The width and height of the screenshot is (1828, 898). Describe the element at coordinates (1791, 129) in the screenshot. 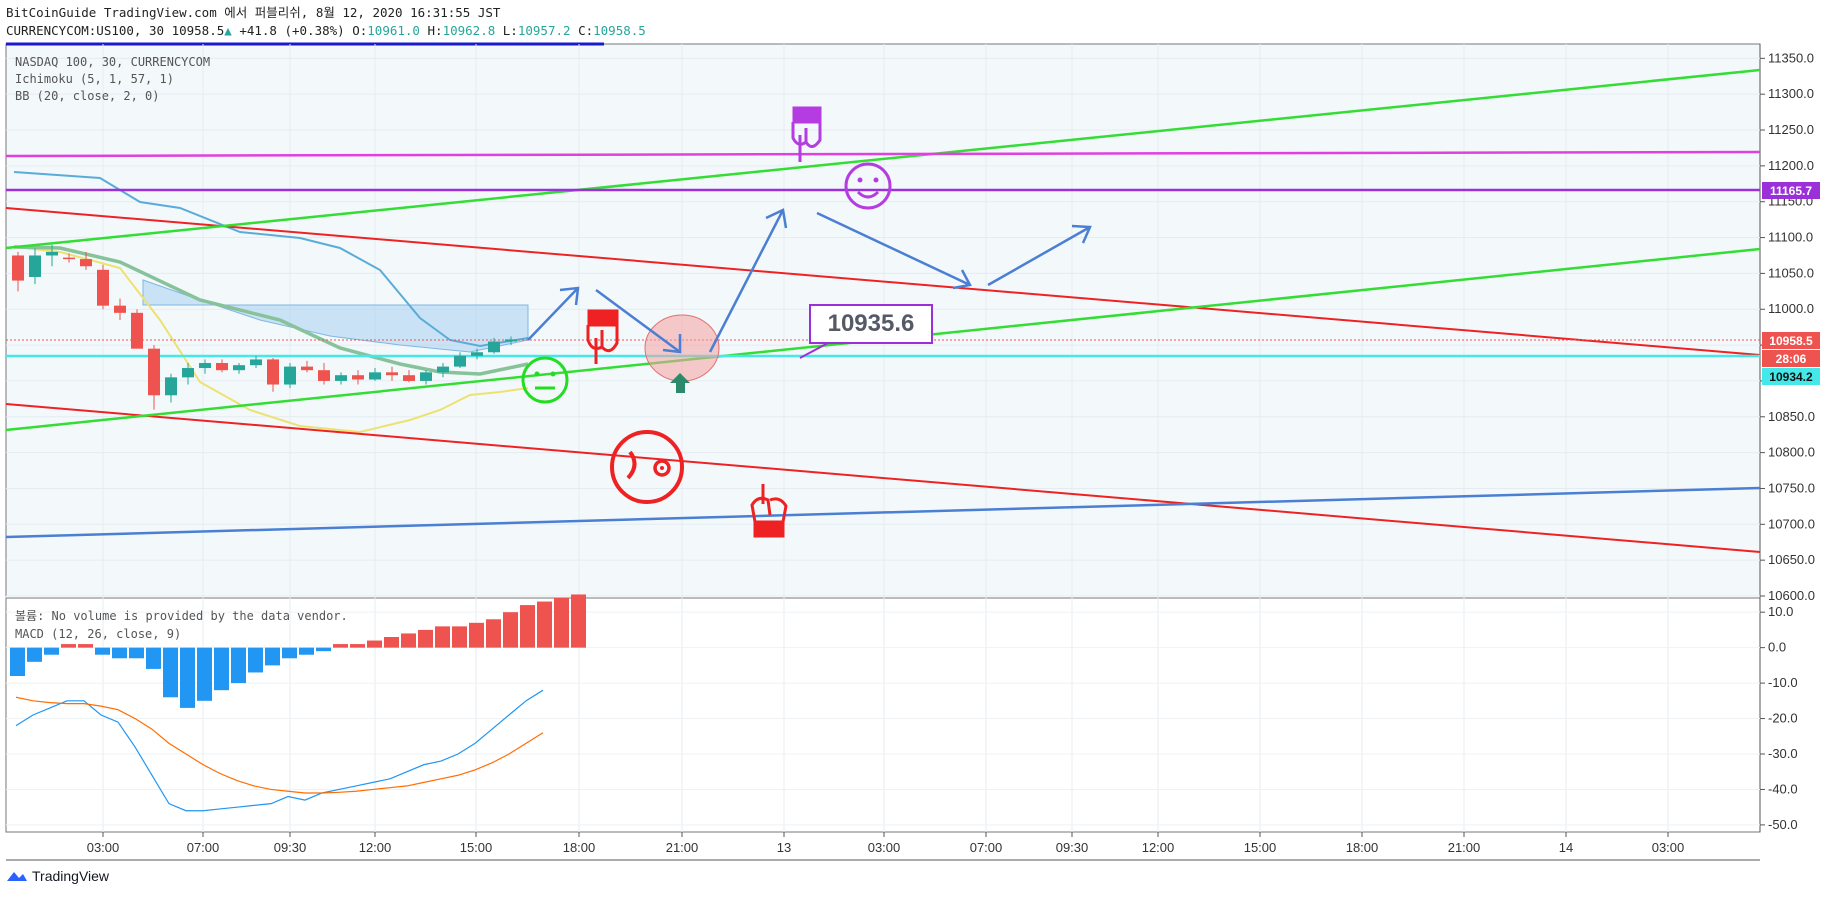

I see `price-tick-label: 11250.0` at that location.